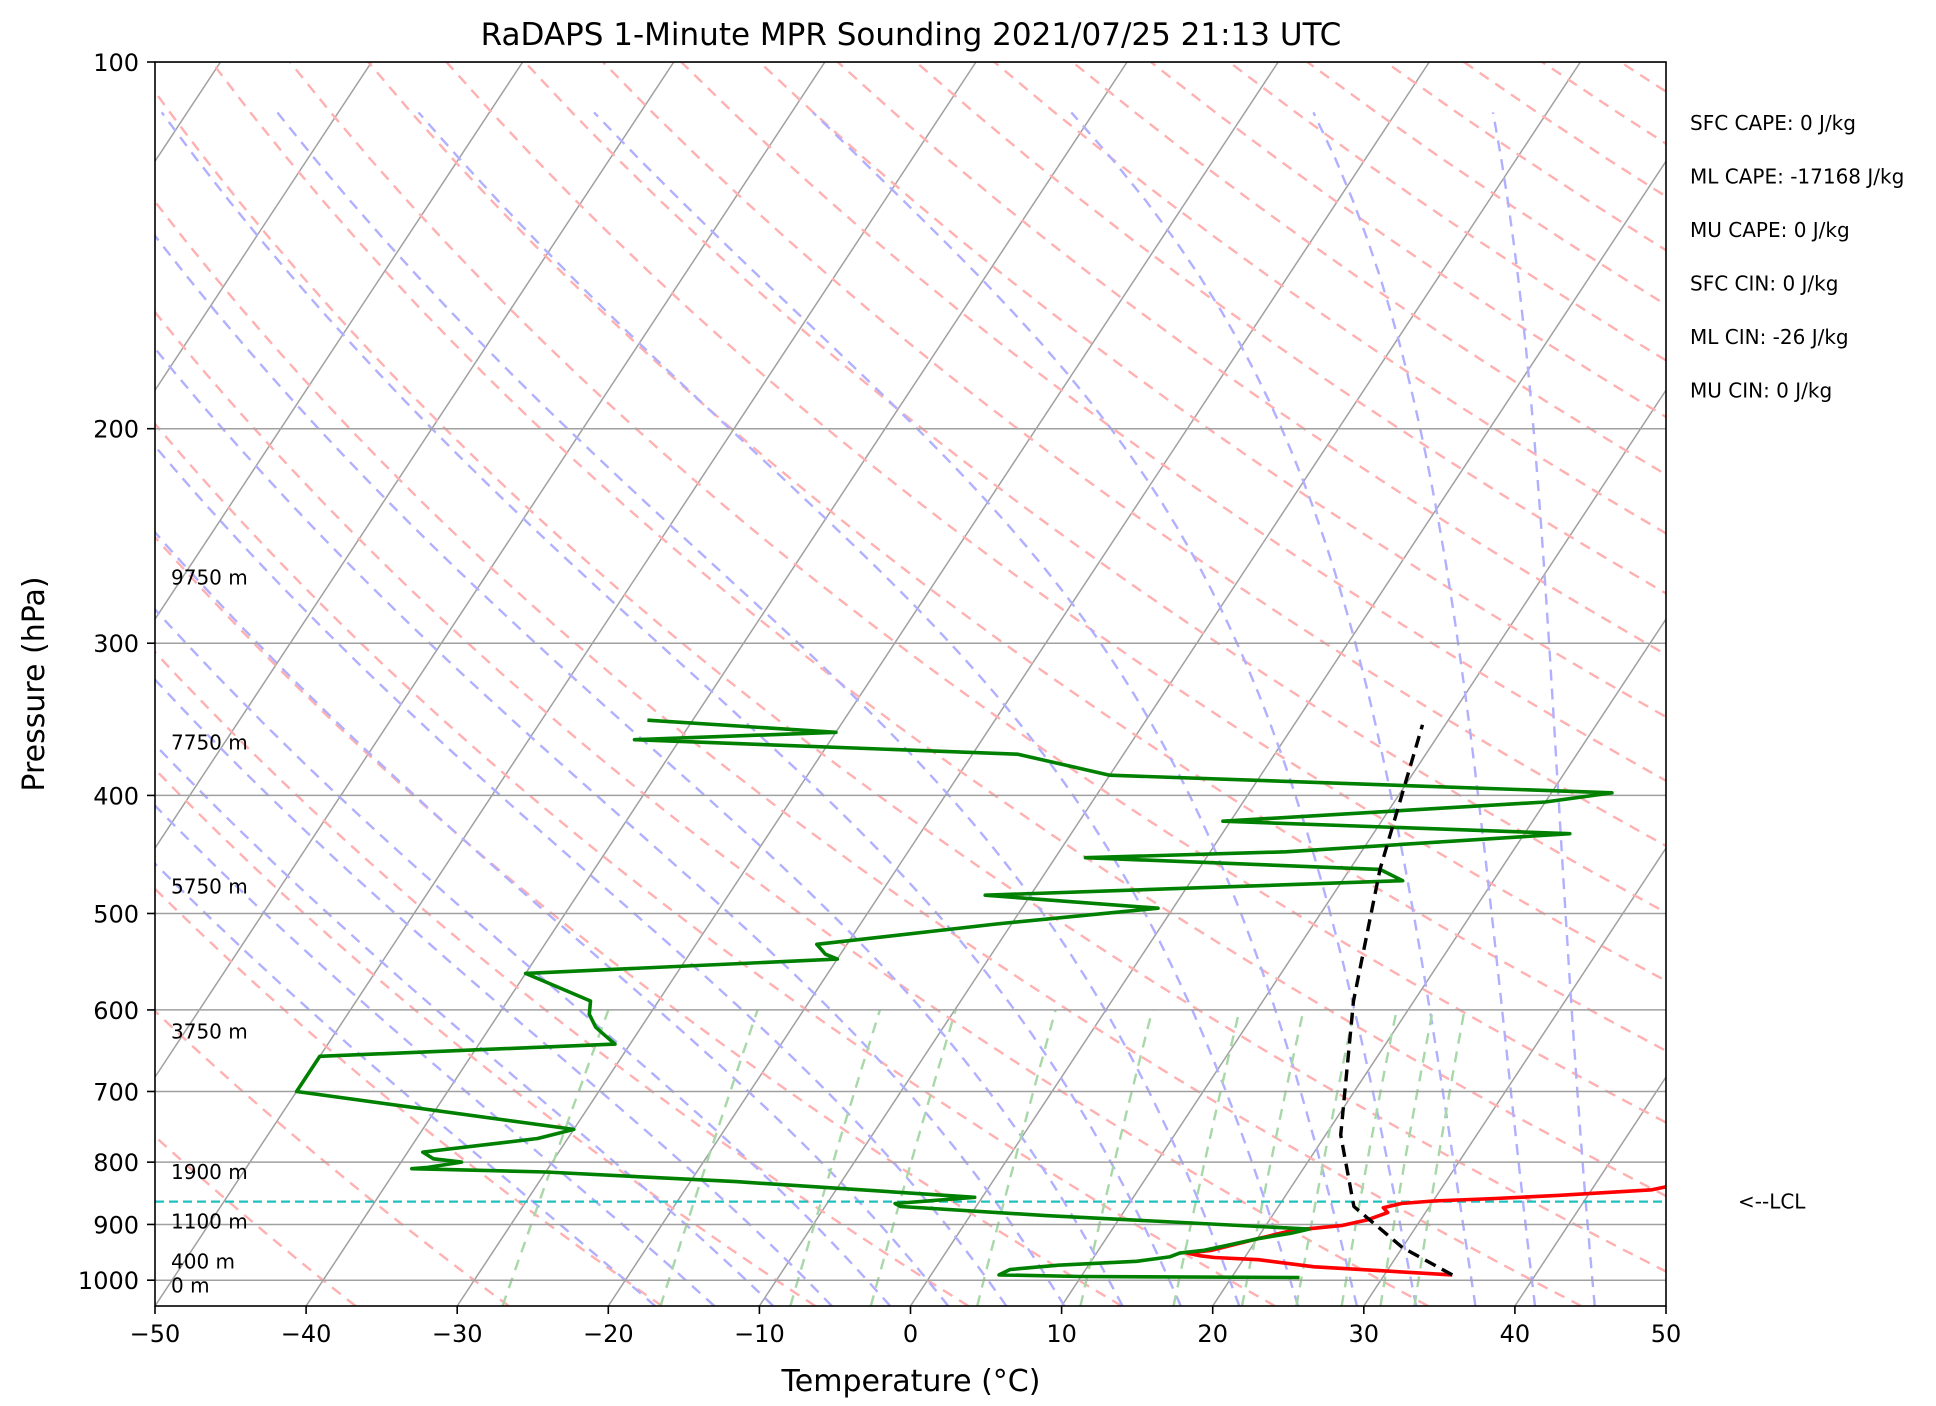  I want to click on stability-index-label: SFC CIN: 0 J/kg, so click(1764, 284).